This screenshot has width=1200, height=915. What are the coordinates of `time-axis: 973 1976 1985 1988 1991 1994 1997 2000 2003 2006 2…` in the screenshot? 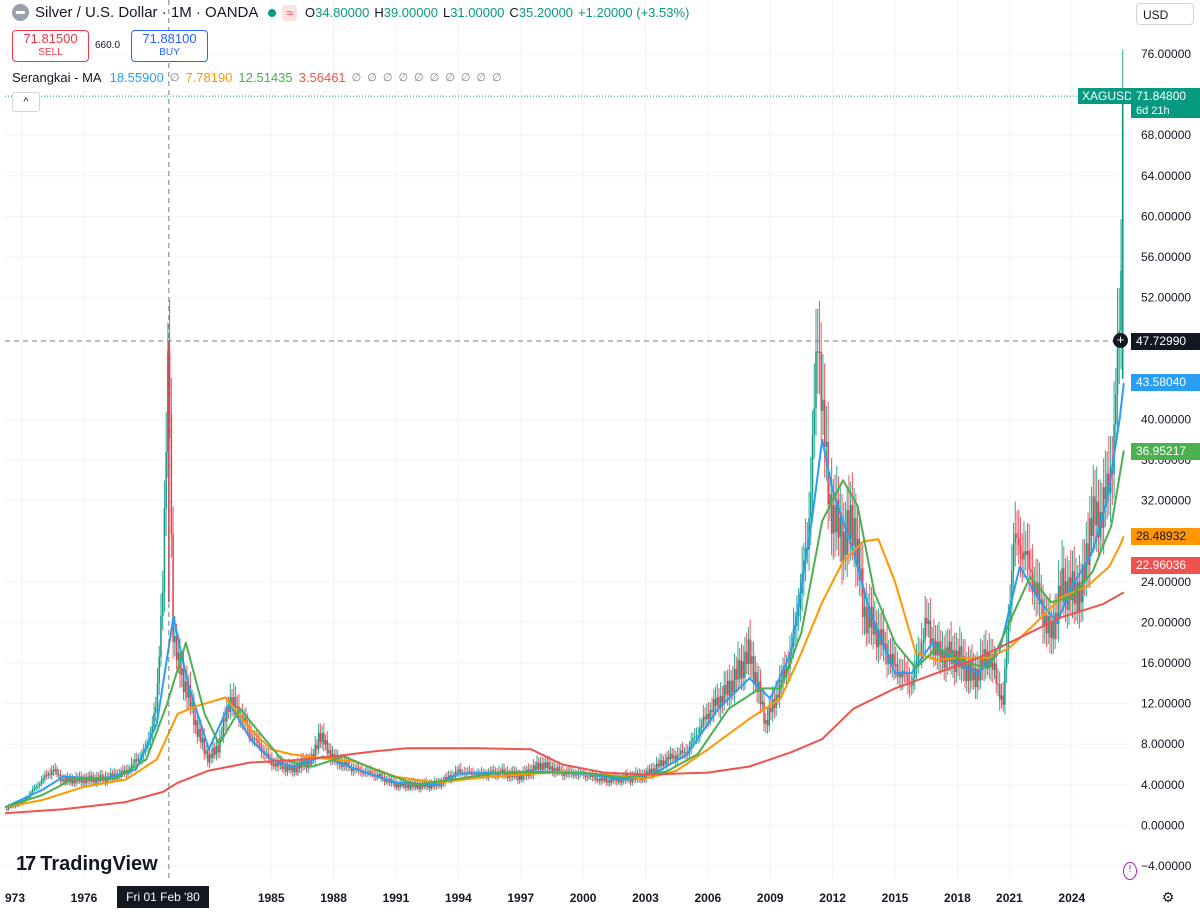 It's located at (545, 898).